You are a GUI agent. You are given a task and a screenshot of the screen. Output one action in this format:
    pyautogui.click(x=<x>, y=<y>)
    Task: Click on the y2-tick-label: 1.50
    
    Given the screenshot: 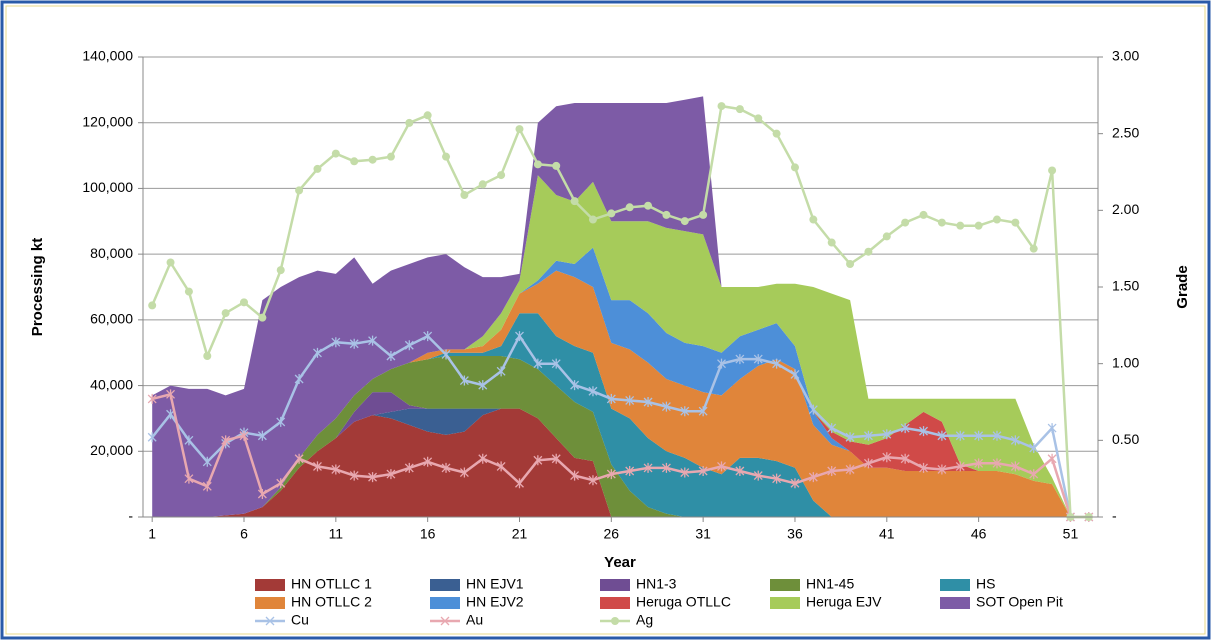 What is the action you would take?
    pyautogui.click(x=1125, y=286)
    